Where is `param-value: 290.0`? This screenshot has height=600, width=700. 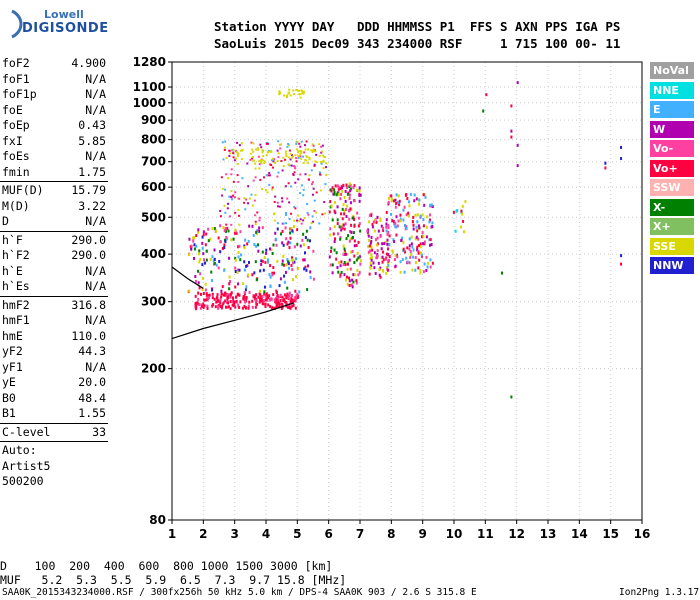 param-value: 290.0 is located at coordinates (88, 239).